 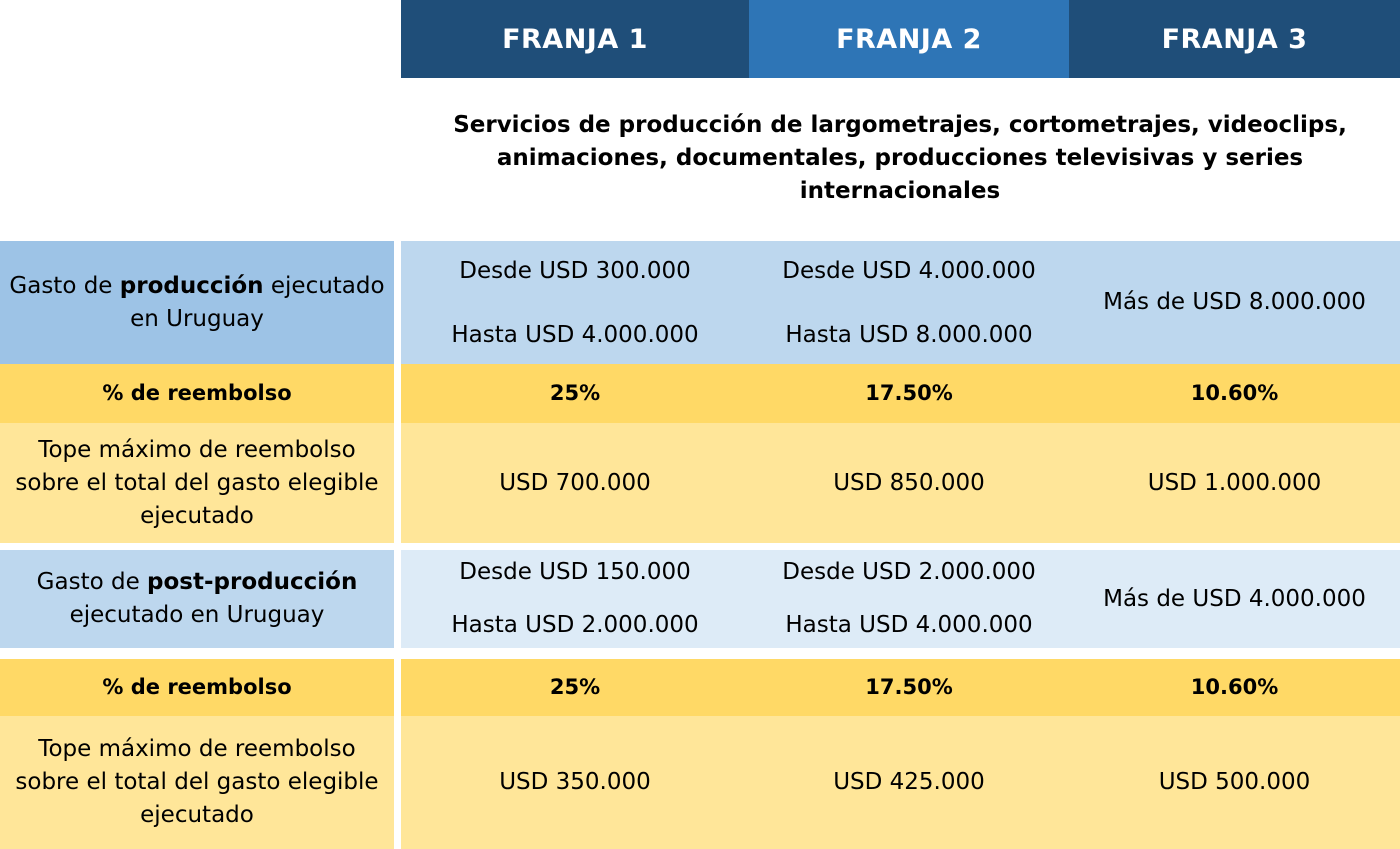 What do you see at coordinates (909, 782) in the screenshot?
I see `postproduction-cap-tier-2: USD 425.000` at bounding box center [909, 782].